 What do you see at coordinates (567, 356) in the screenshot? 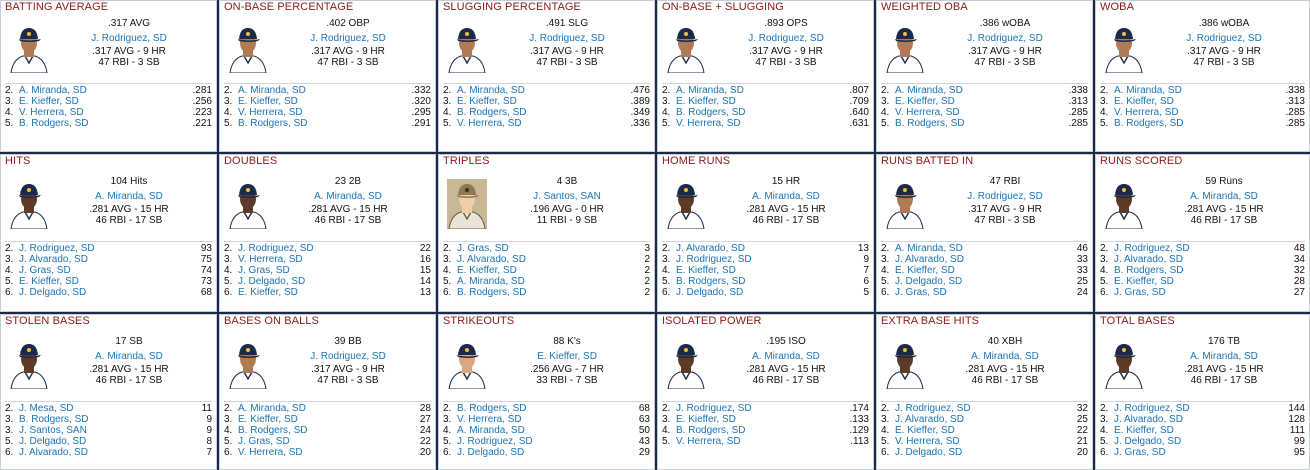
I see `leader-name-link: E. Kieffer, SD` at bounding box center [567, 356].